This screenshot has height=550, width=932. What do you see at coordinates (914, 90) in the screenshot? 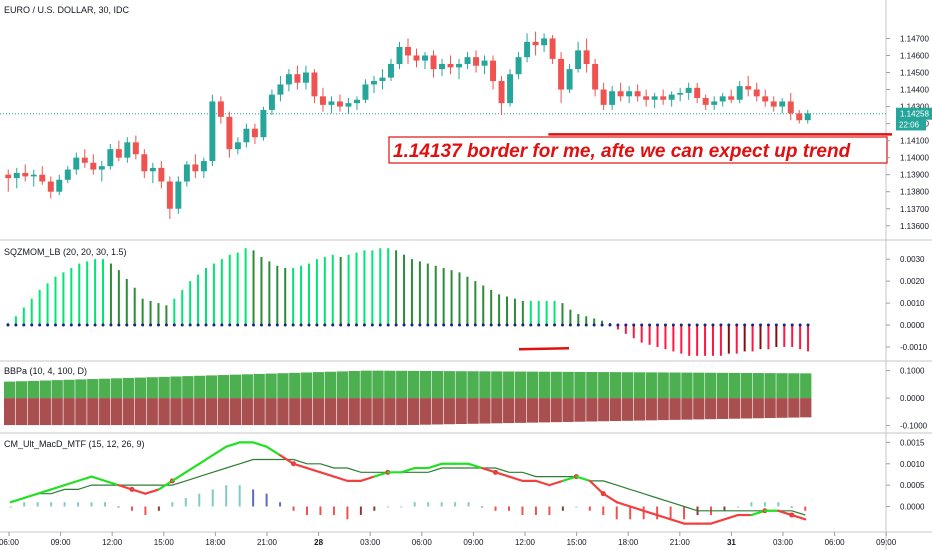
I see `price-axis-label: 1.14400` at bounding box center [914, 90].